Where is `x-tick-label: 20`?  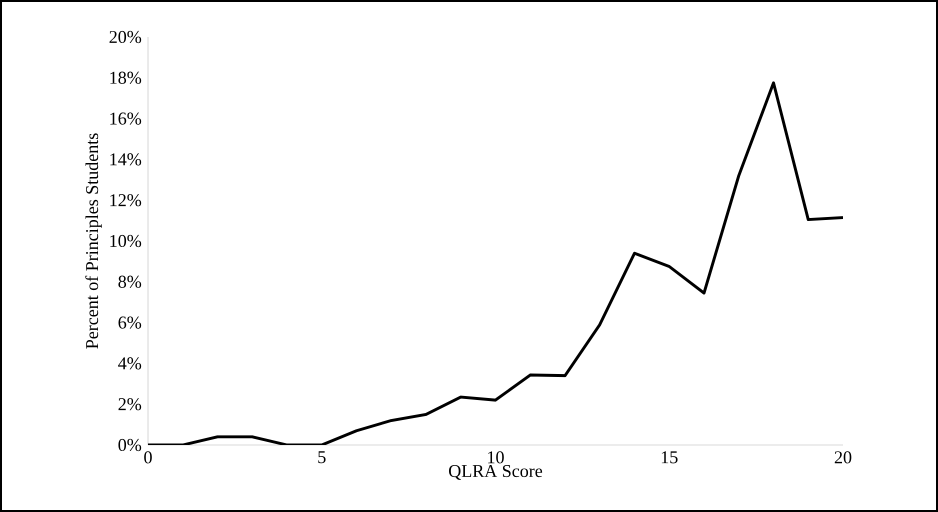 x-tick-label: 20 is located at coordinates (843, 457).